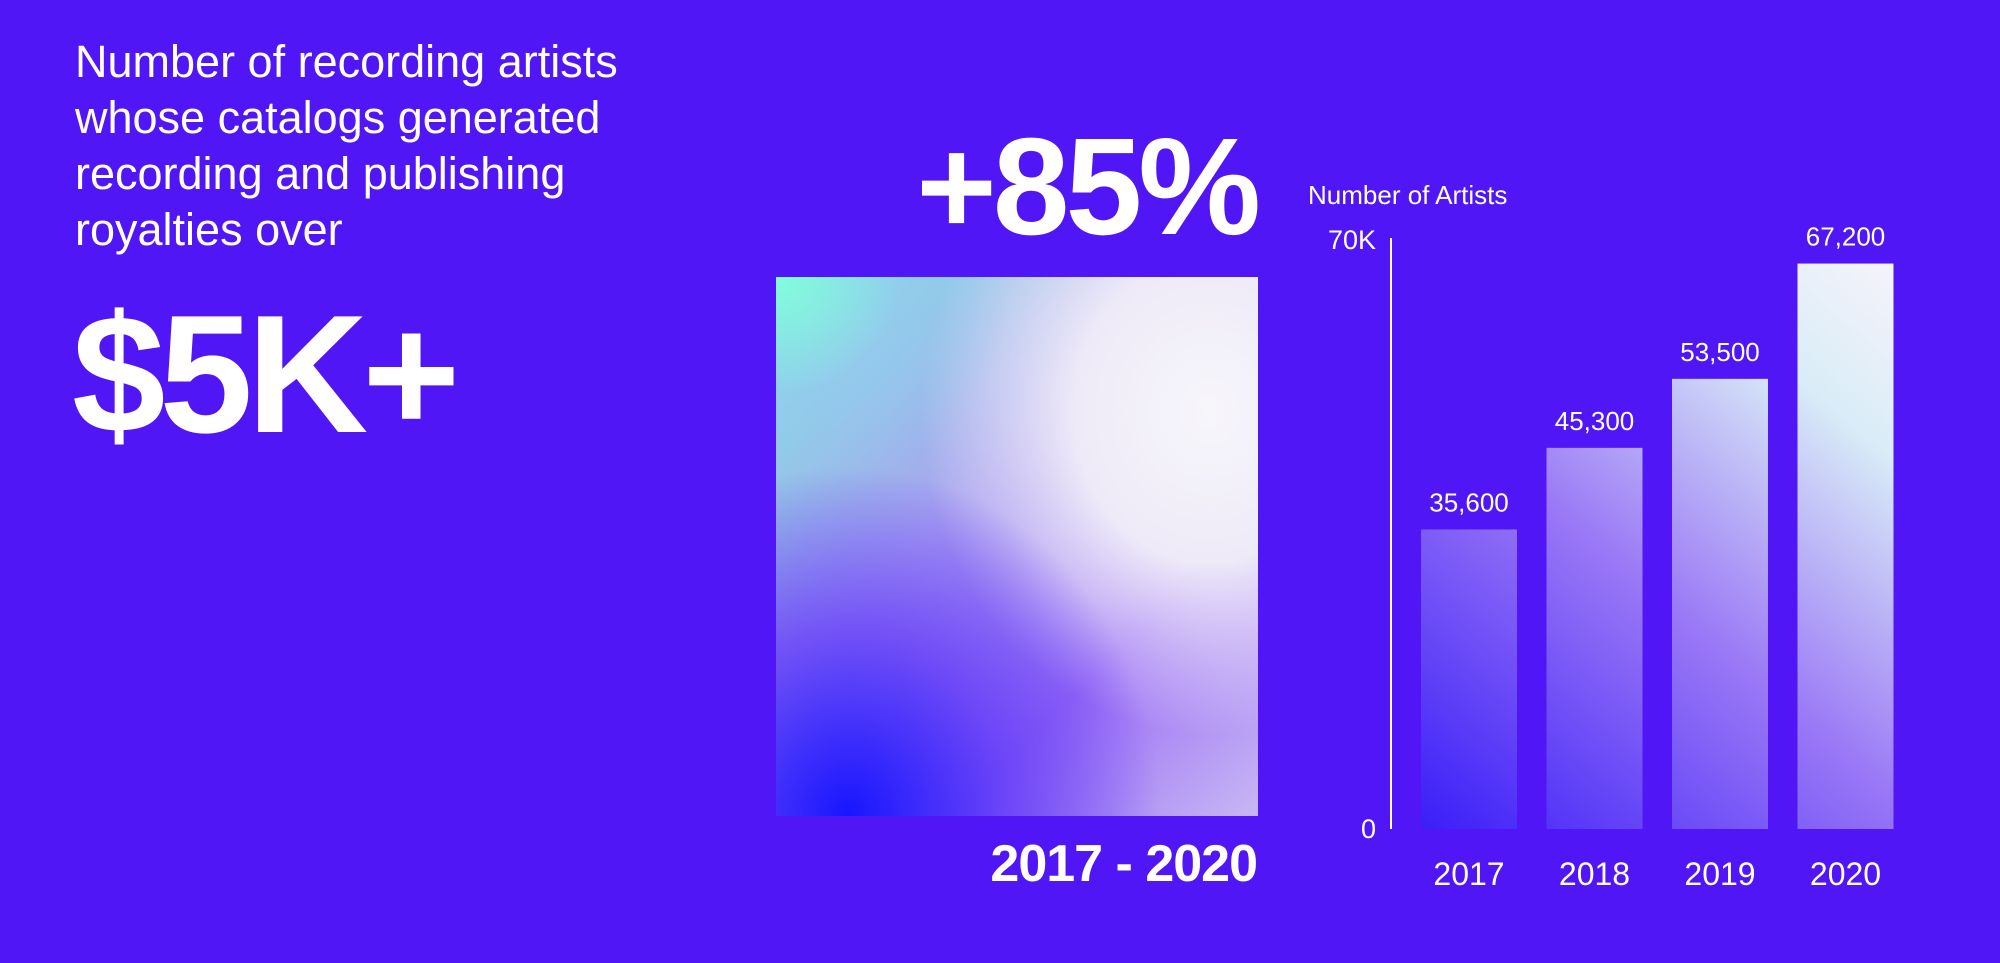 This screenshot has width=2000, height=963. I want to click on x-tick-label: 2020, so click(1845, 874).